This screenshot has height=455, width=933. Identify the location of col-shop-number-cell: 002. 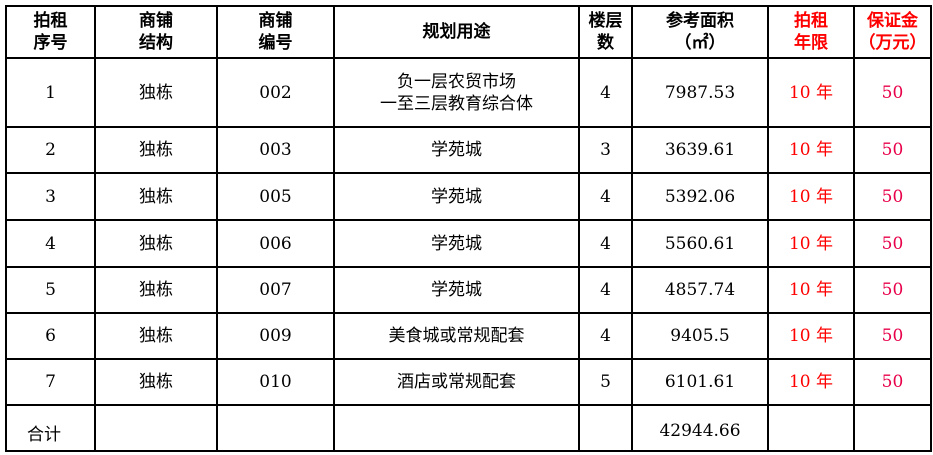
(275, 92).